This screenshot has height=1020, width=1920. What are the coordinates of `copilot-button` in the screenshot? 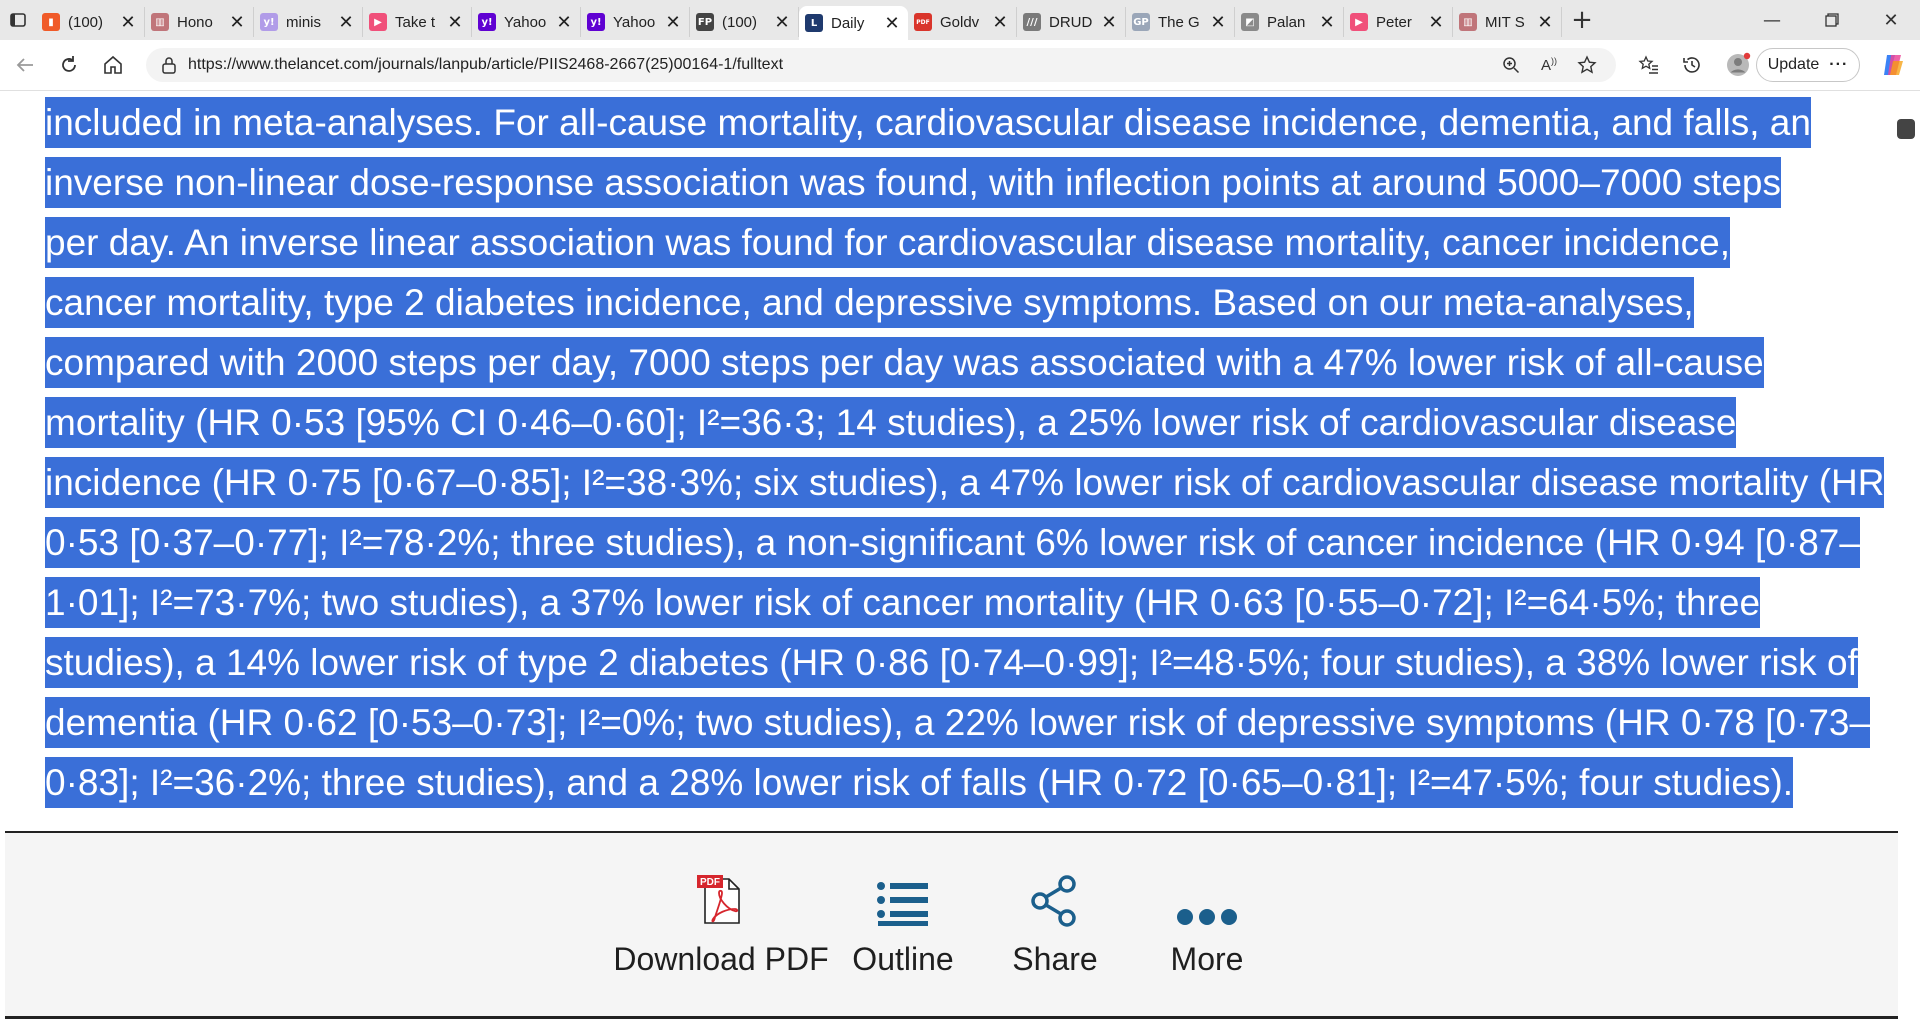 It's located at (1893, 65).